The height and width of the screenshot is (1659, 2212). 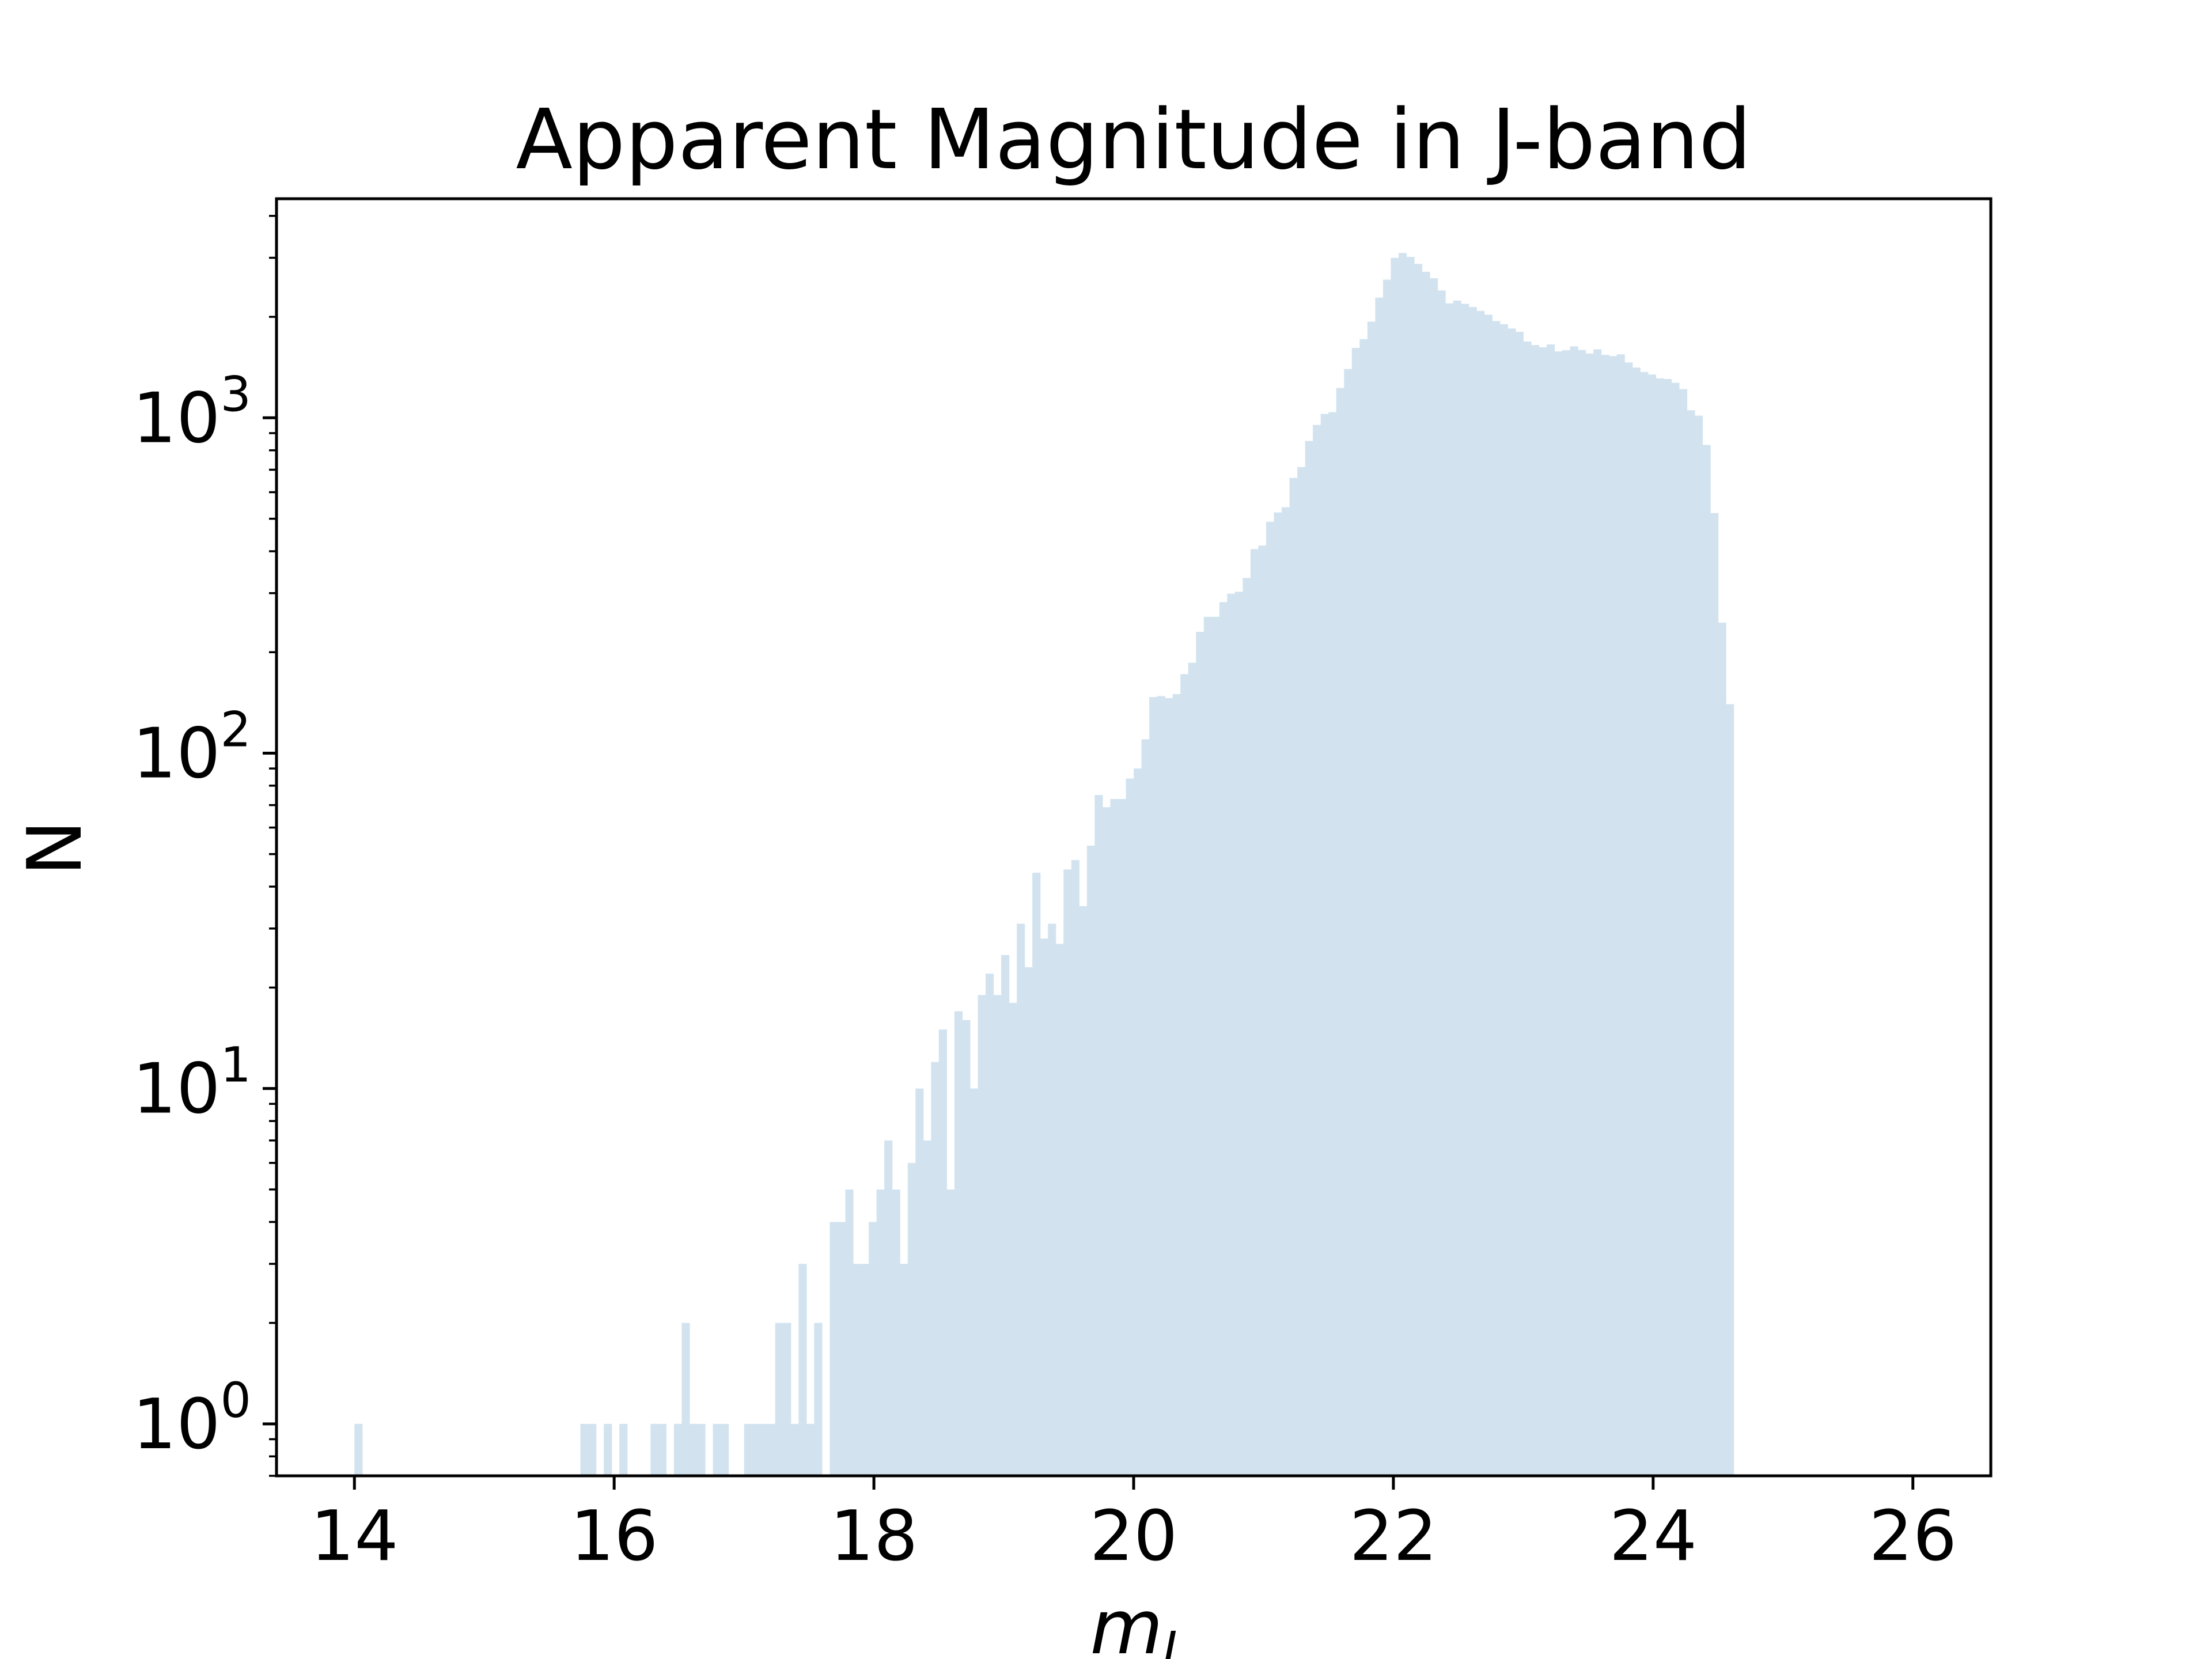 What do you see at coordinates (1134, 1537) in the screenshot?
I see `x-tick-label: 20` at bounding box center [1134, 1537].